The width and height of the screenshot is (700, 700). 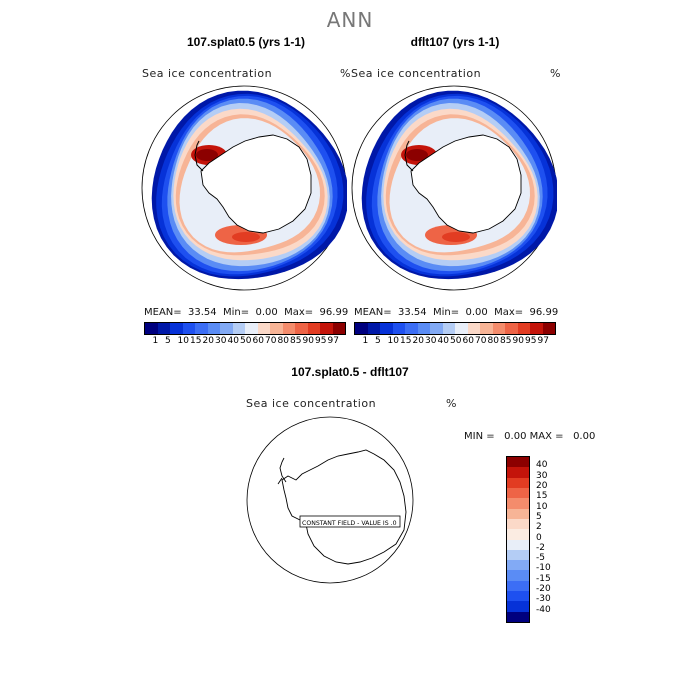 What do you see at coordinates (207, 73) in the screenshot?
I see `panel1-variable-label: Sea ice concentration` at bounding box center [207, 73].